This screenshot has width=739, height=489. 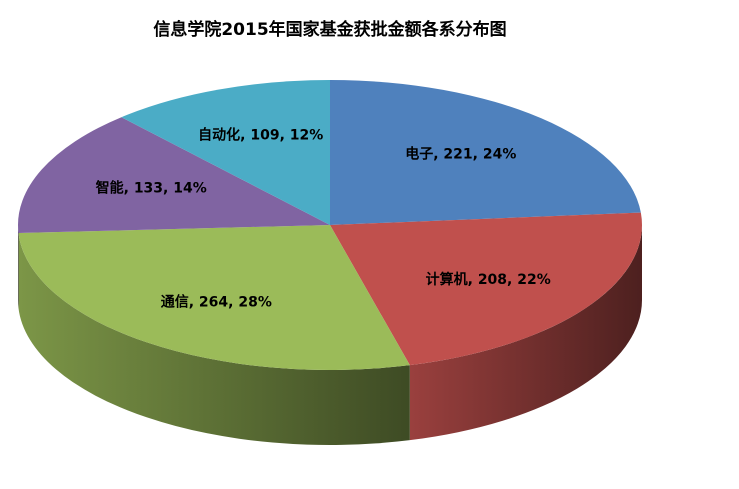 I want to click on data-label: 电子, 221, 24%, so click(x=460, y=153).